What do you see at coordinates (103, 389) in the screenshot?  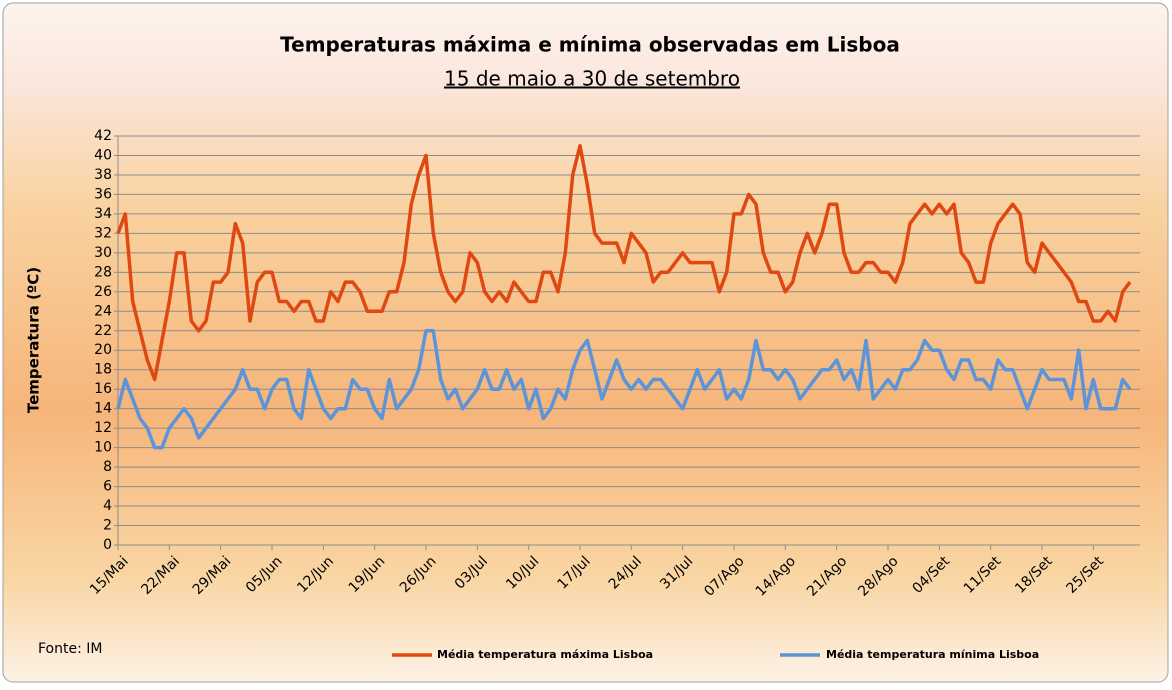 I see `y-tick-label: 16` at bounding box center [103, 389].